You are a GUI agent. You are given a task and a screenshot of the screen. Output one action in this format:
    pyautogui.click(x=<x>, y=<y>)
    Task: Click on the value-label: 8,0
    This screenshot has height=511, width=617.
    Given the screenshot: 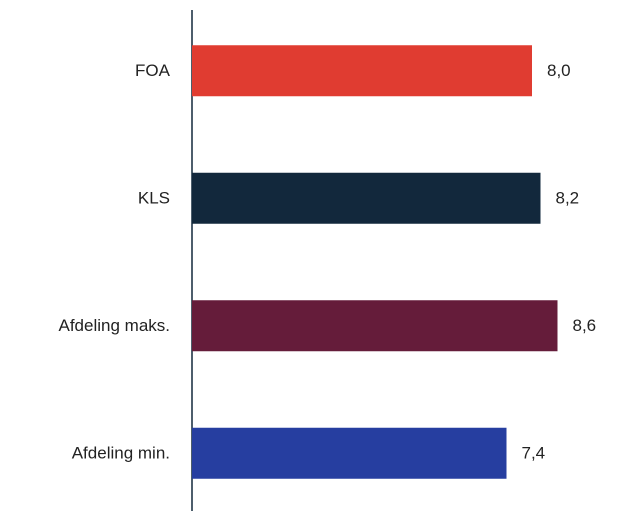 What is the action you would take?
    pyautogui.click(x=559, y=70)
    